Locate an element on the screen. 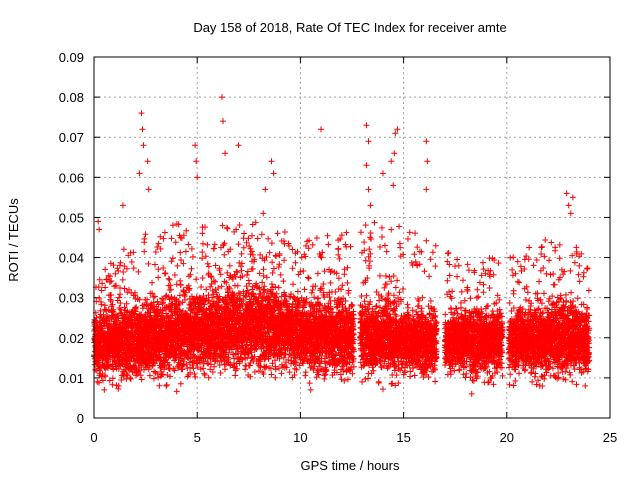 Image resolution: width=640 pixels, height=480 pixels. x-tick-label: 0 is located at coordinates (93, 437).